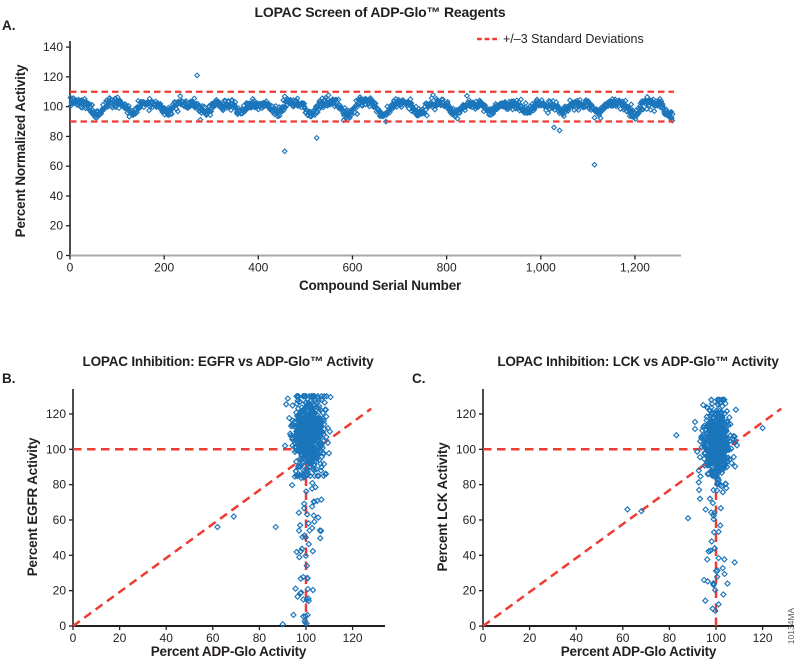 This screenshot has height=668, width=800. I want to click on svg-text: 800, so click(447, 268).